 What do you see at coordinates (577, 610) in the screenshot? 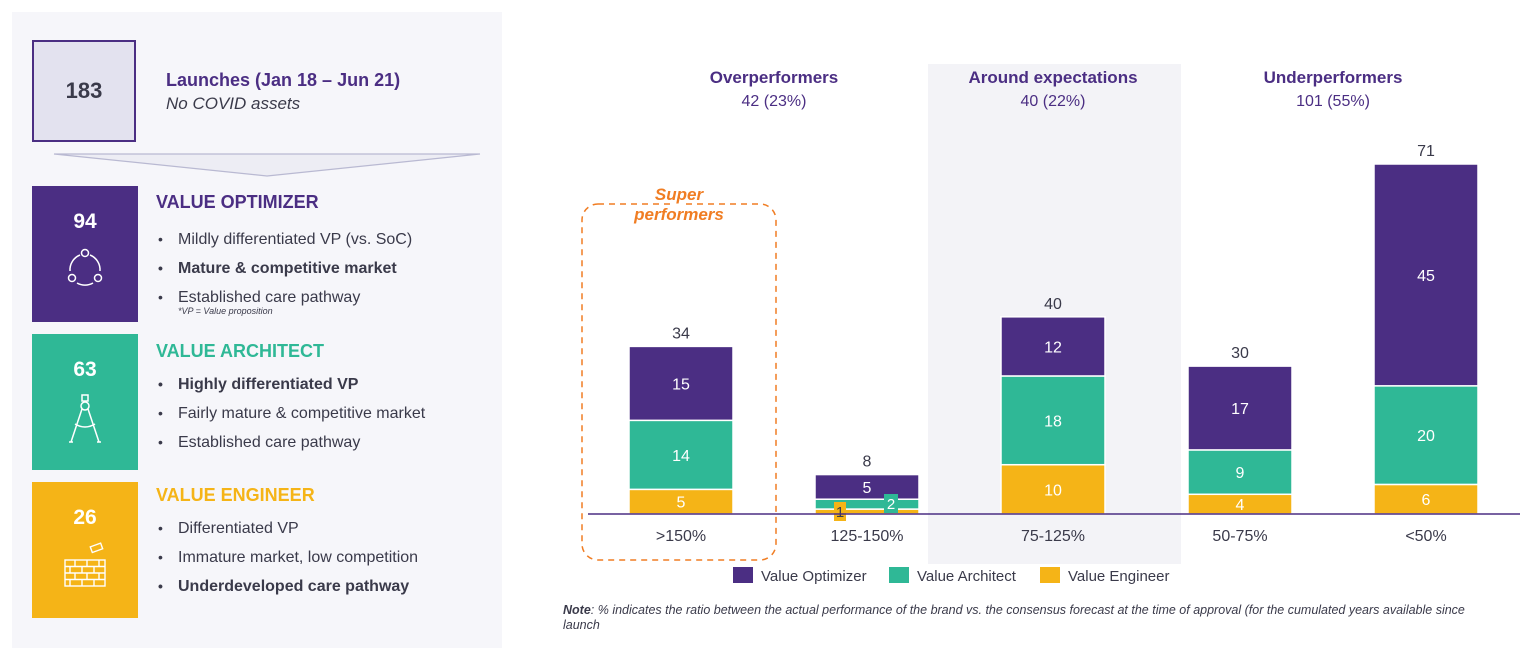
I see `note-label: Note` at bounding box center [577, 610].